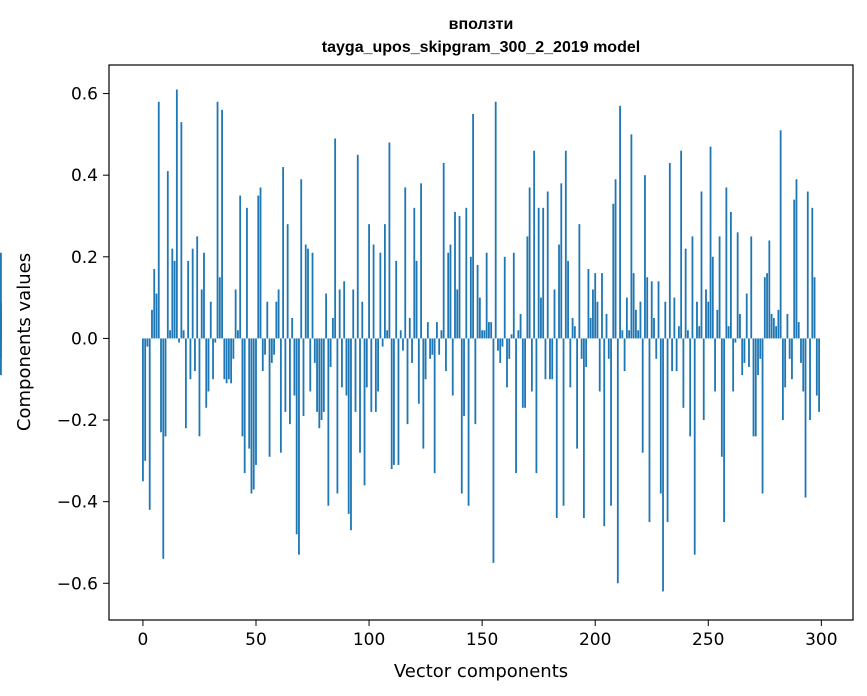 The width and height of the screenshot is (867, 696). Describe the element at coordinates (821, 640) in the screenshot. I see `x-tick-label: 300` at that location.